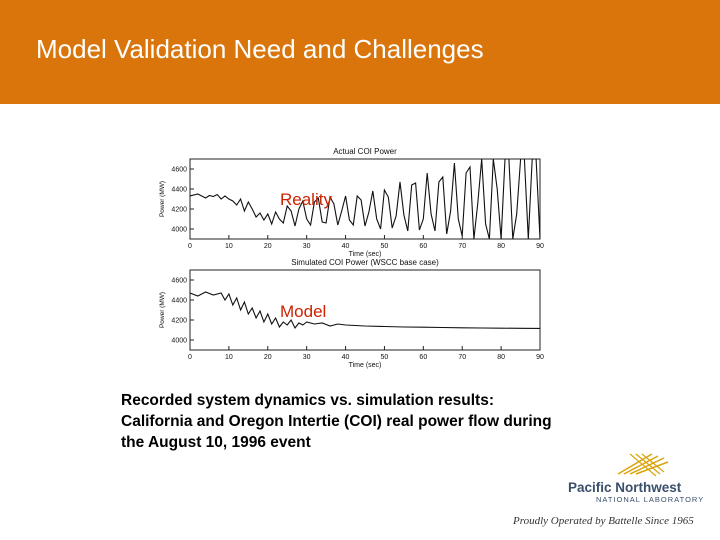 The height and width of the screenshot is (540, 720). I want to click on pnnl-logo-mark, so click(643, 465).